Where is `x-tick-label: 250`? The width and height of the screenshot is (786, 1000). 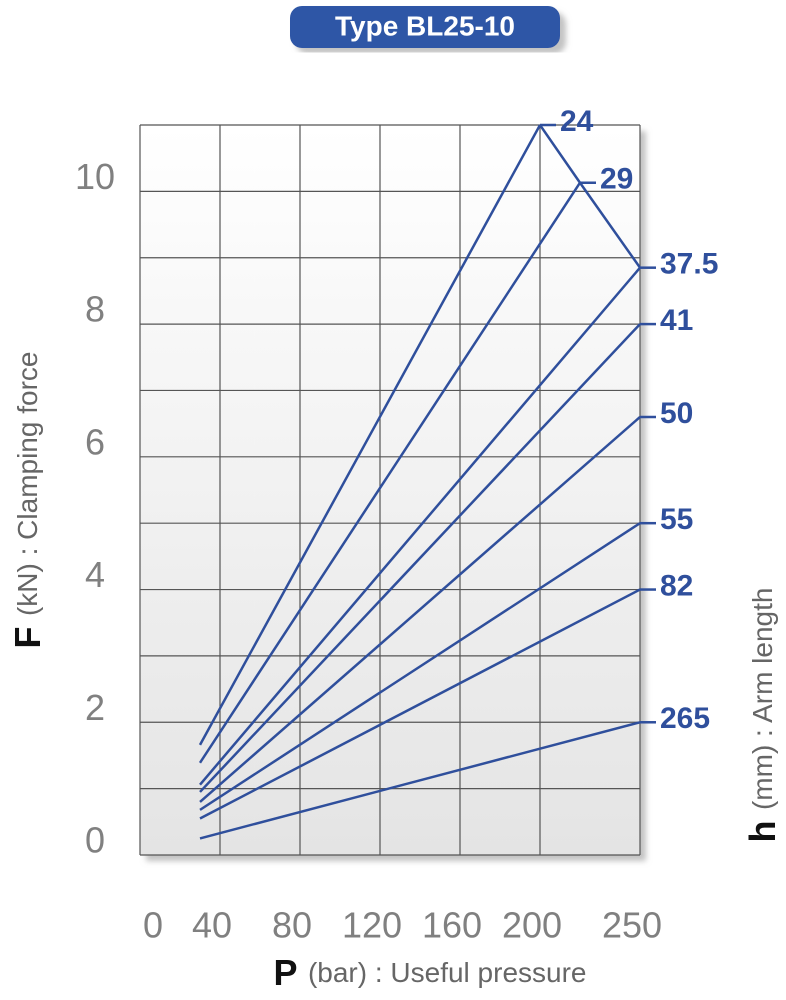
x-tick-label: 250 is located at coordinates (632, 925).